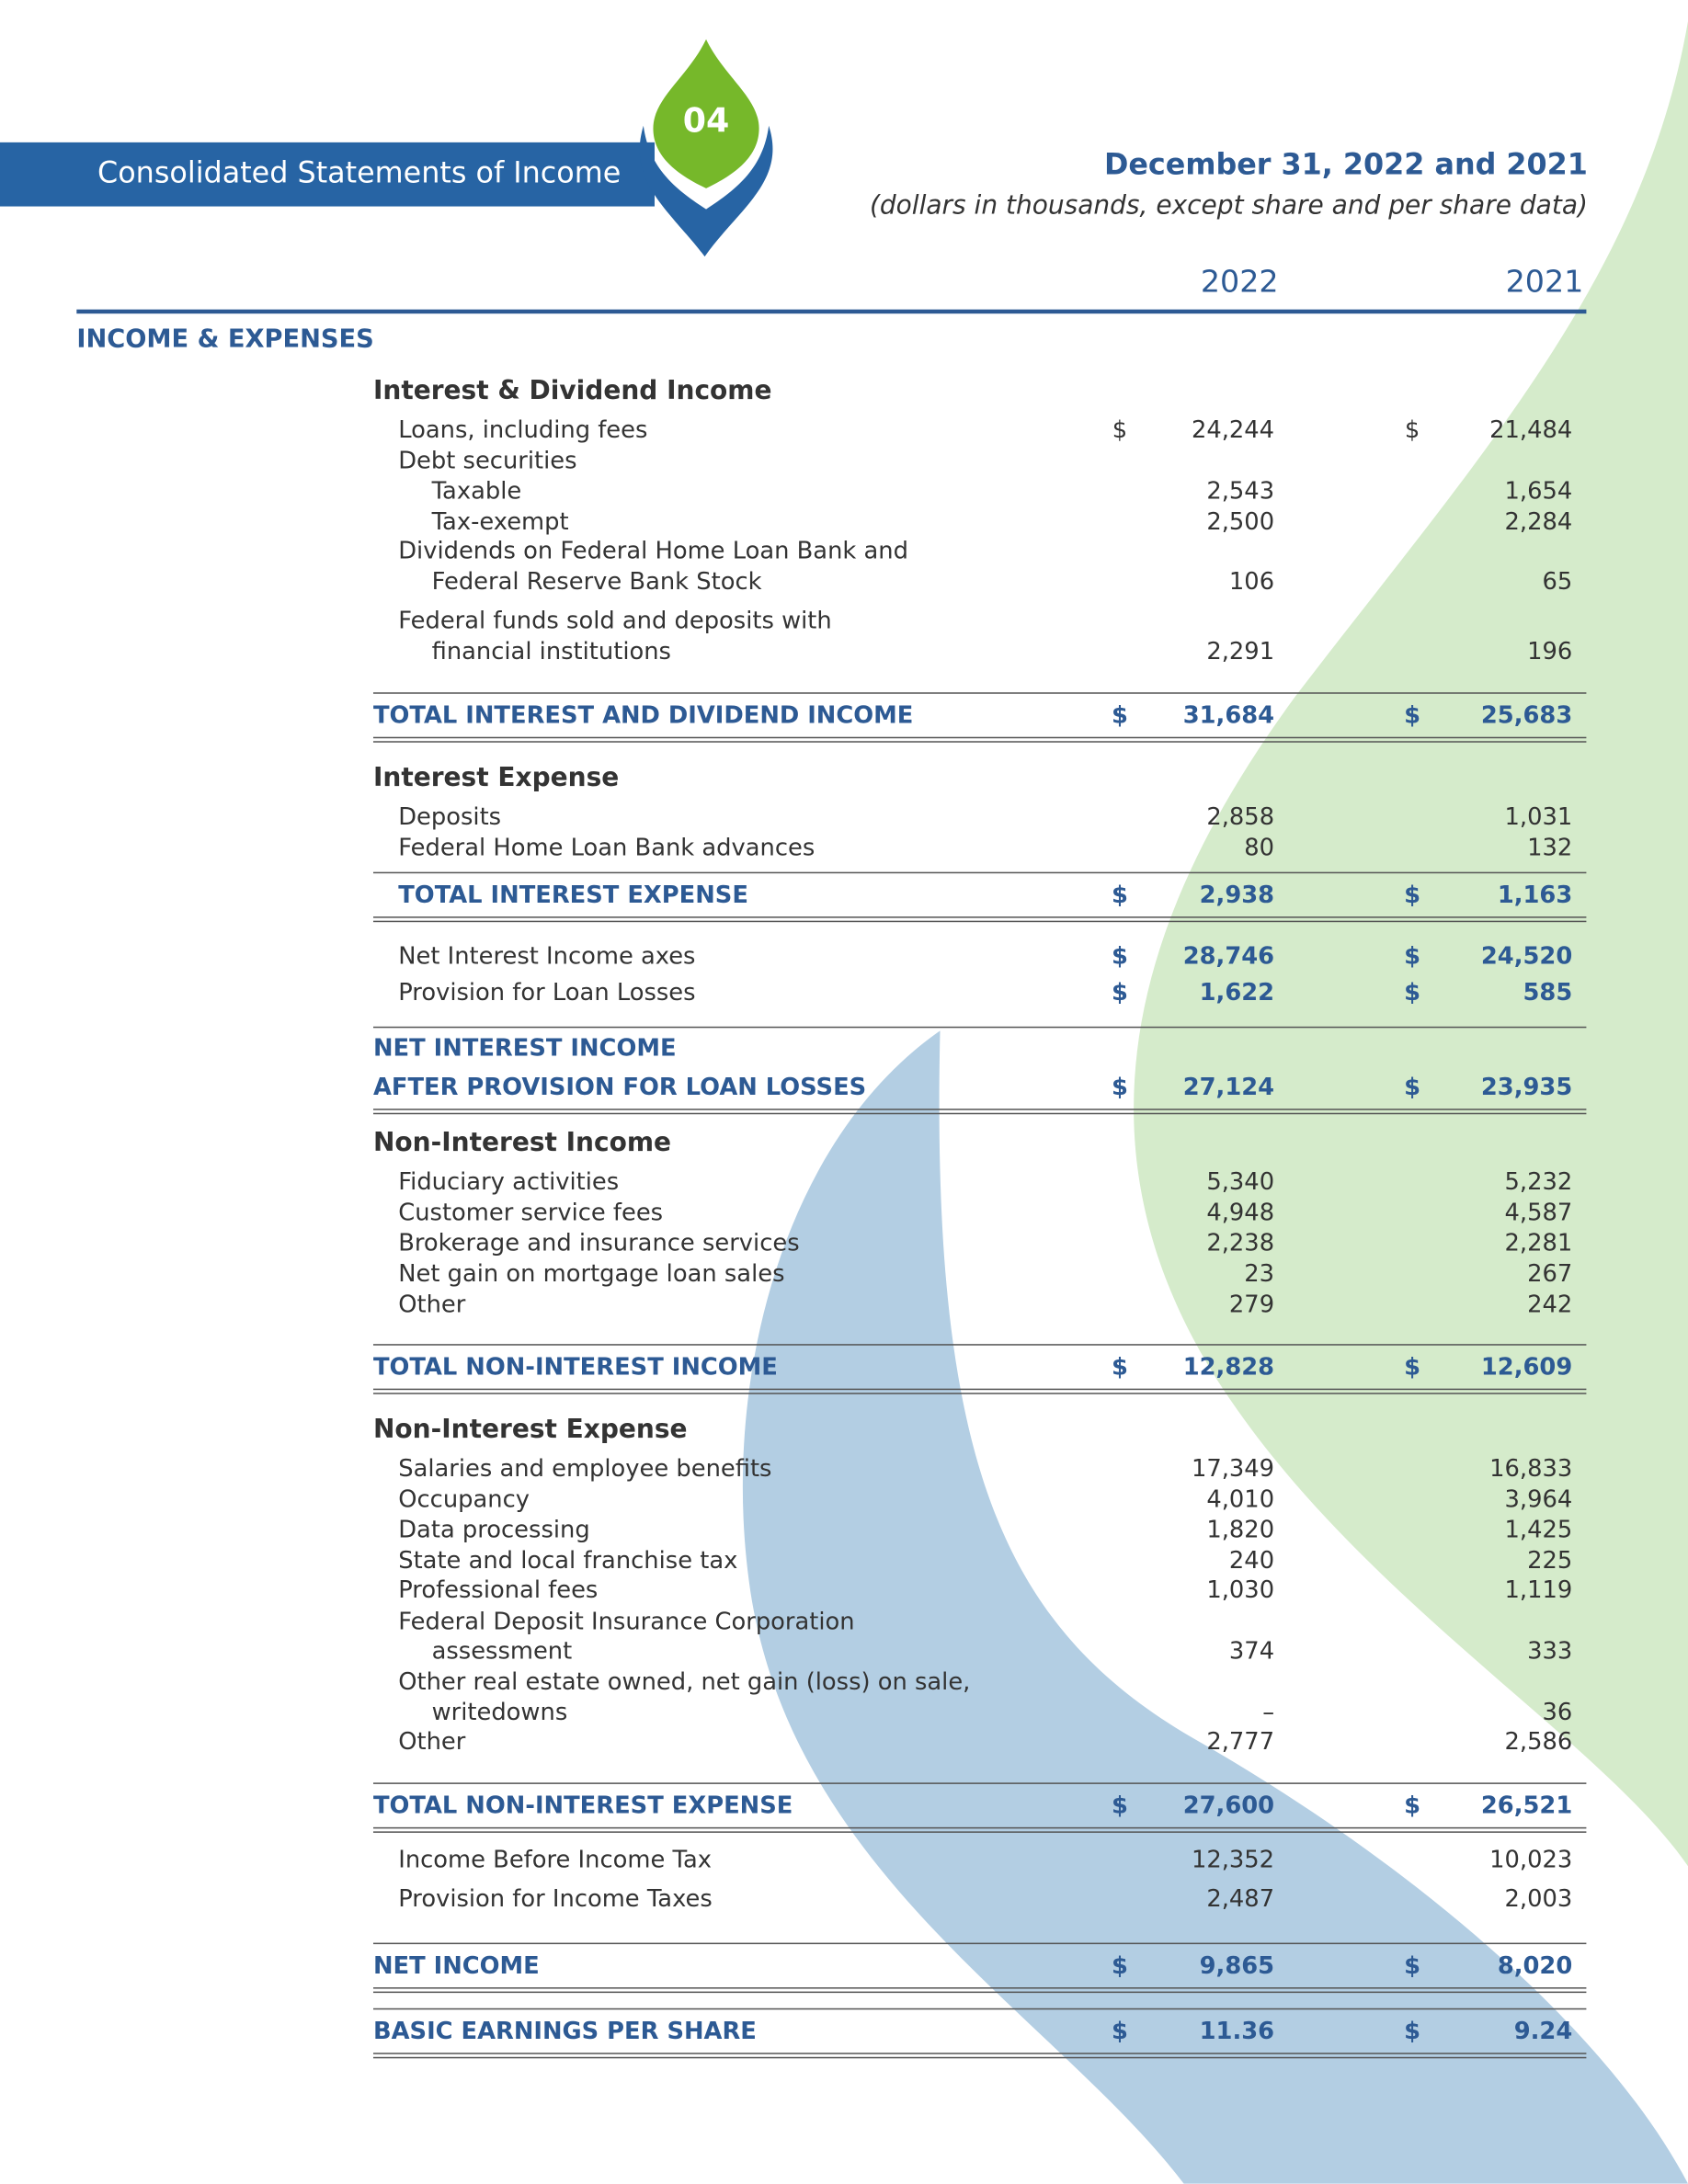  What do you see at coordinates (522, 1142) in the screenshot?
I see `group-heading: Non-Interest Income` at bounding box center [522, 1142].